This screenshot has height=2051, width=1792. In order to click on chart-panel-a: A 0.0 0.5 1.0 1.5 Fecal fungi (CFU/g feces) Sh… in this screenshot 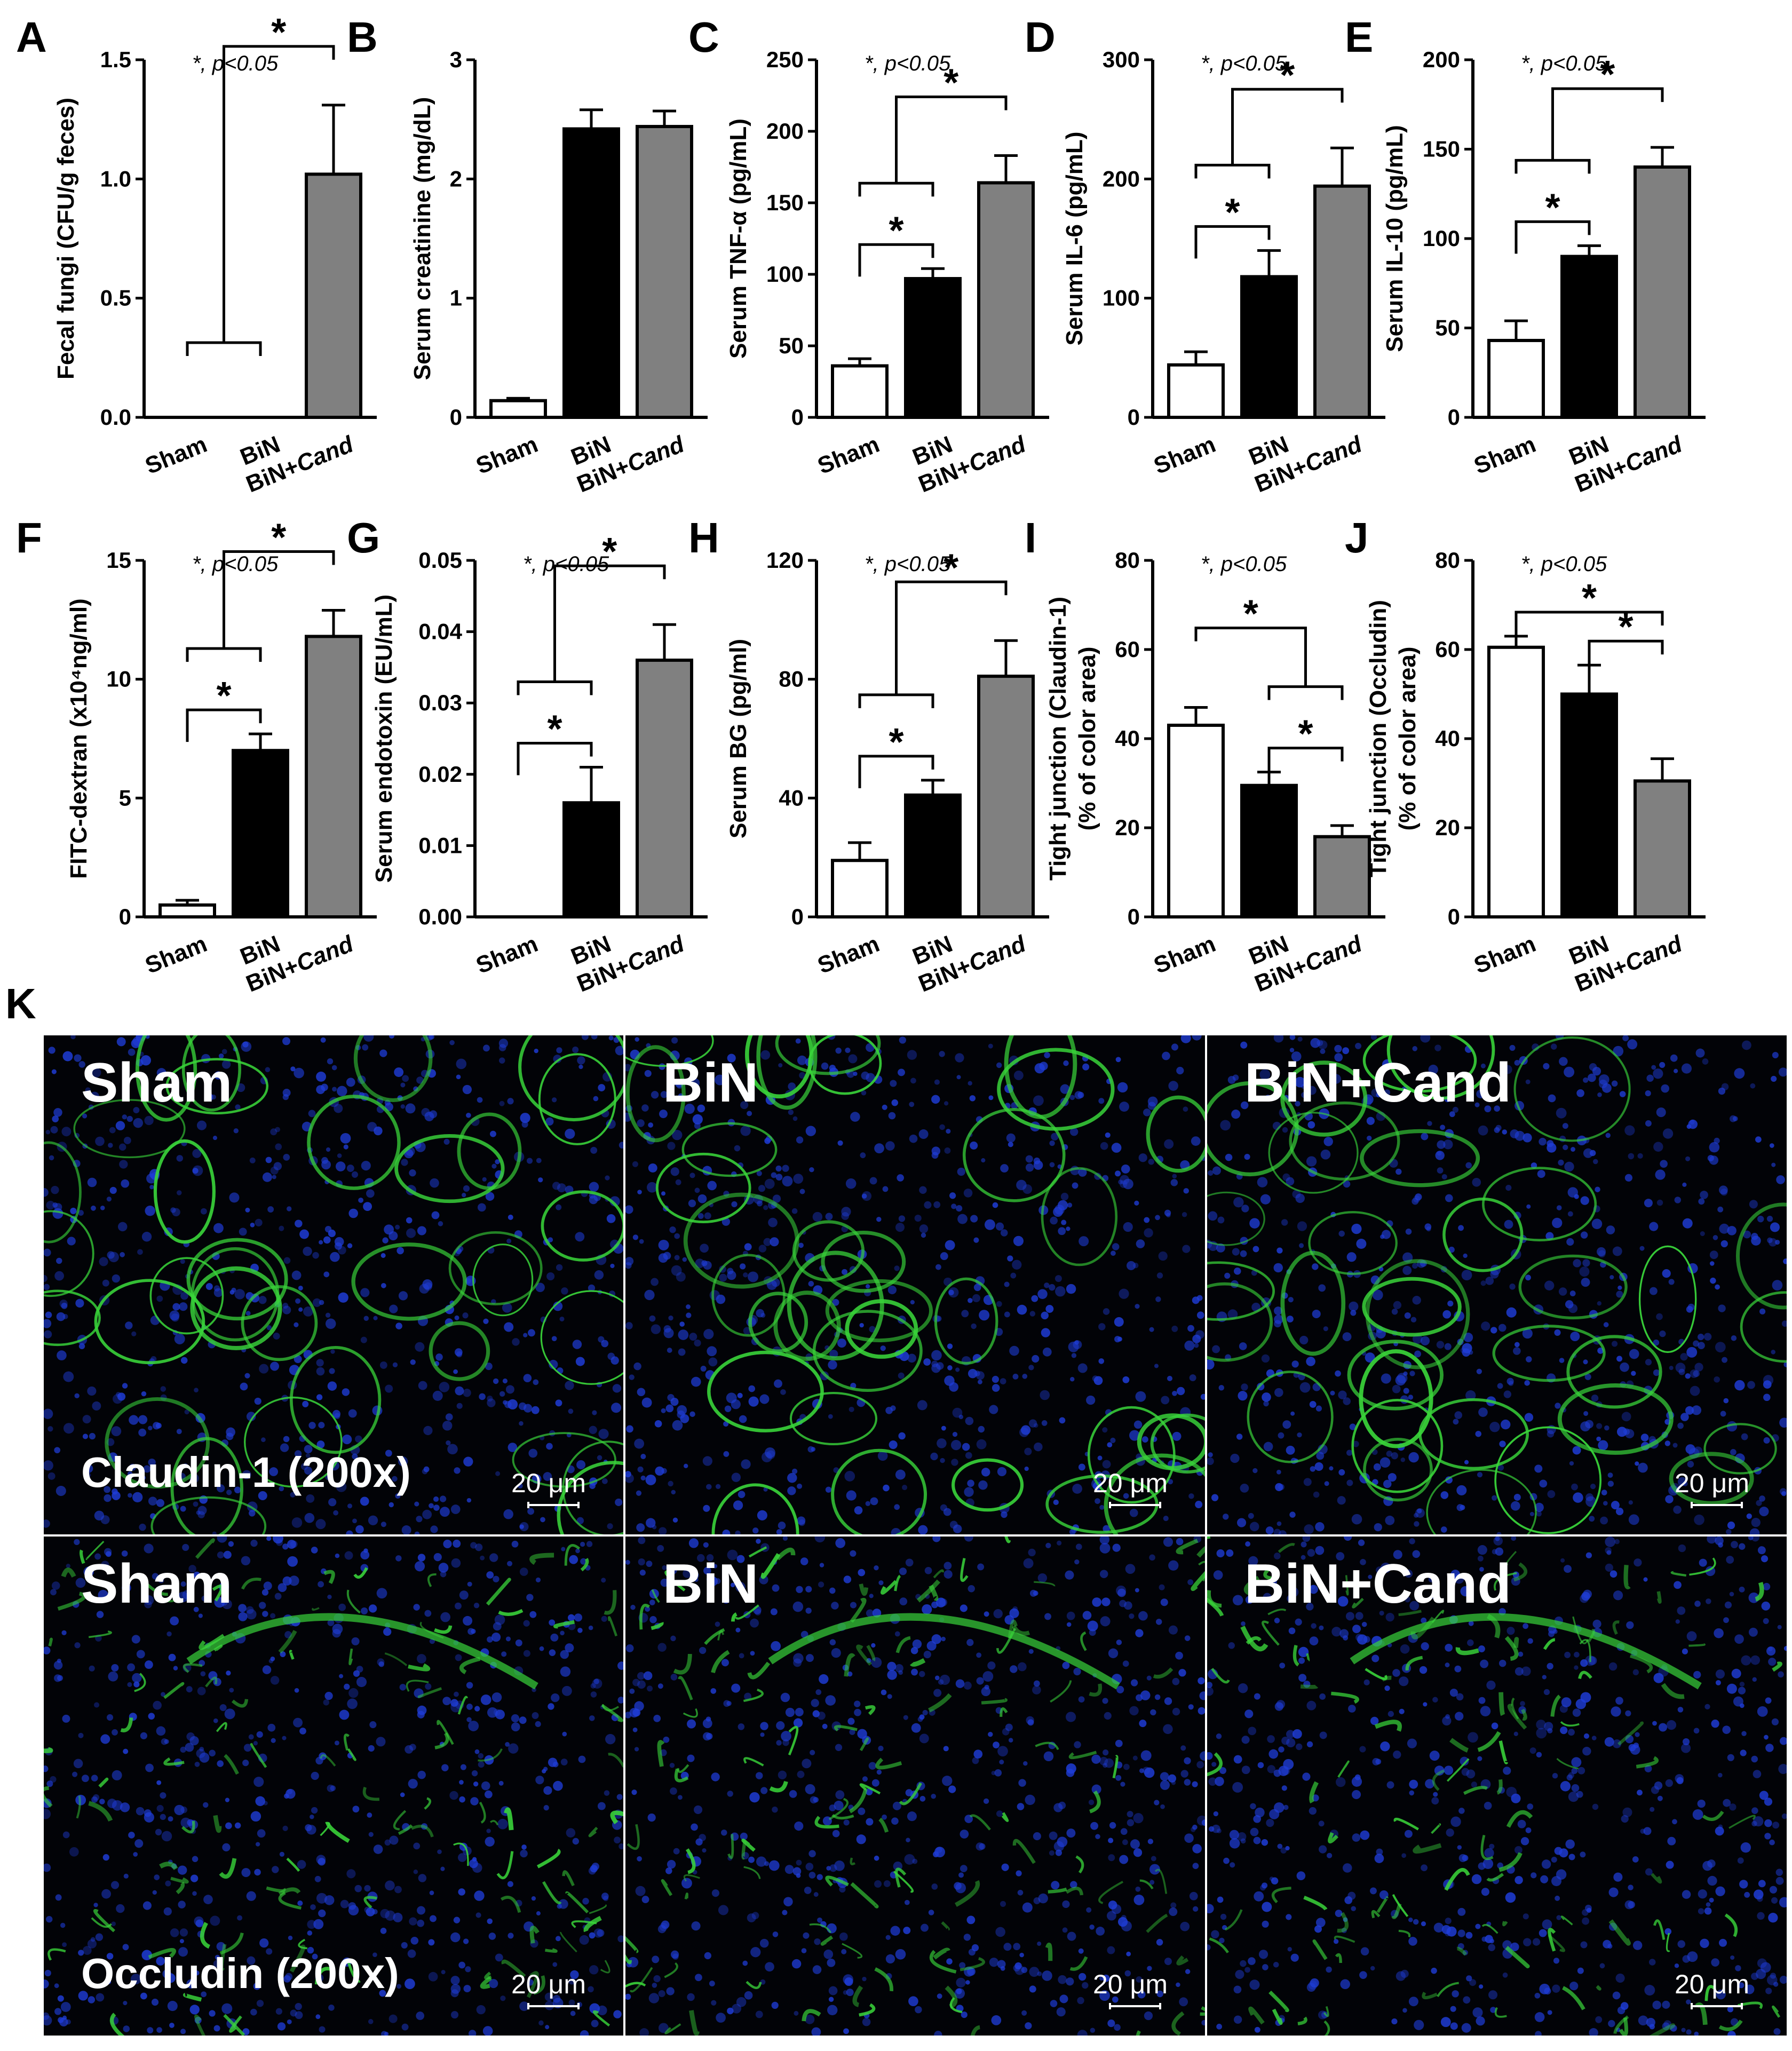, I will do `click(196, 254)`.